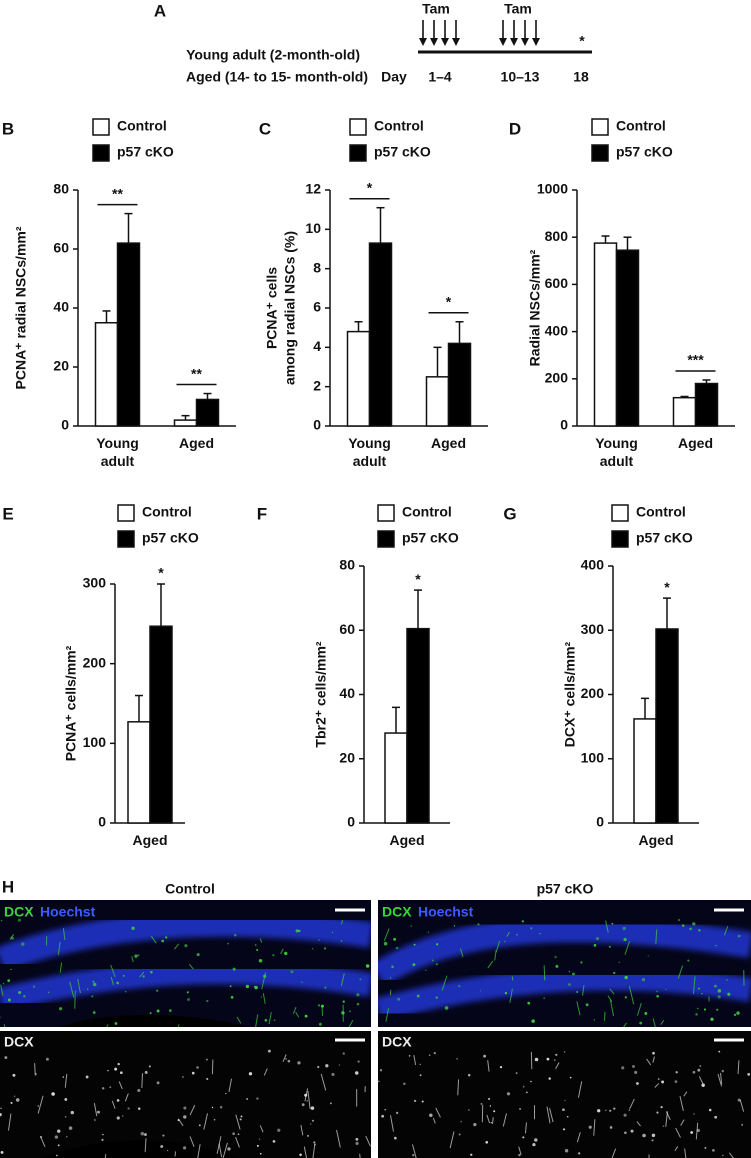 The height and width of the screenshot is (1158, 751). What do you see at coordinates (167, 512) in the screenshot?
I see `legend-label: Control` at bounding box center [167, 512].